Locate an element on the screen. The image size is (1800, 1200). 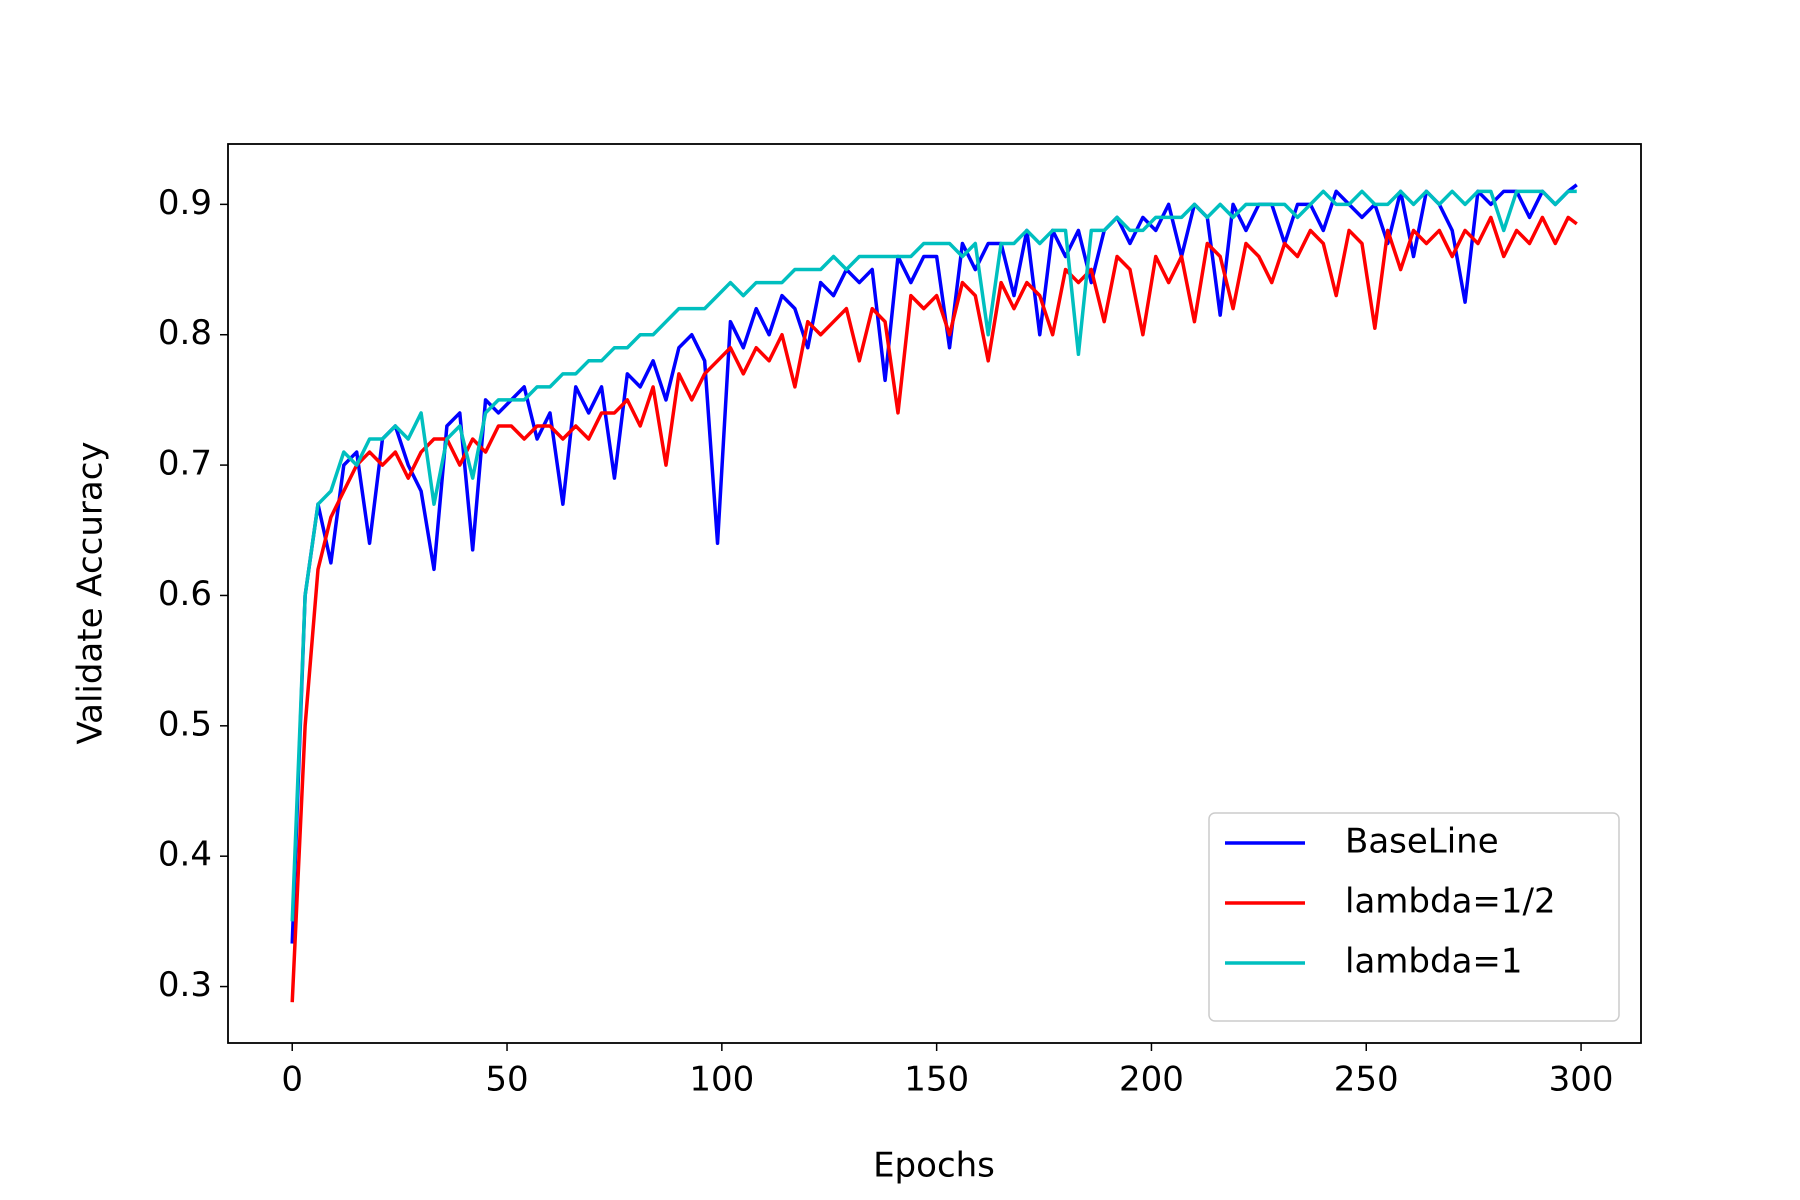
y-tick-label: 0.6 is located at coordinates (185, 594).